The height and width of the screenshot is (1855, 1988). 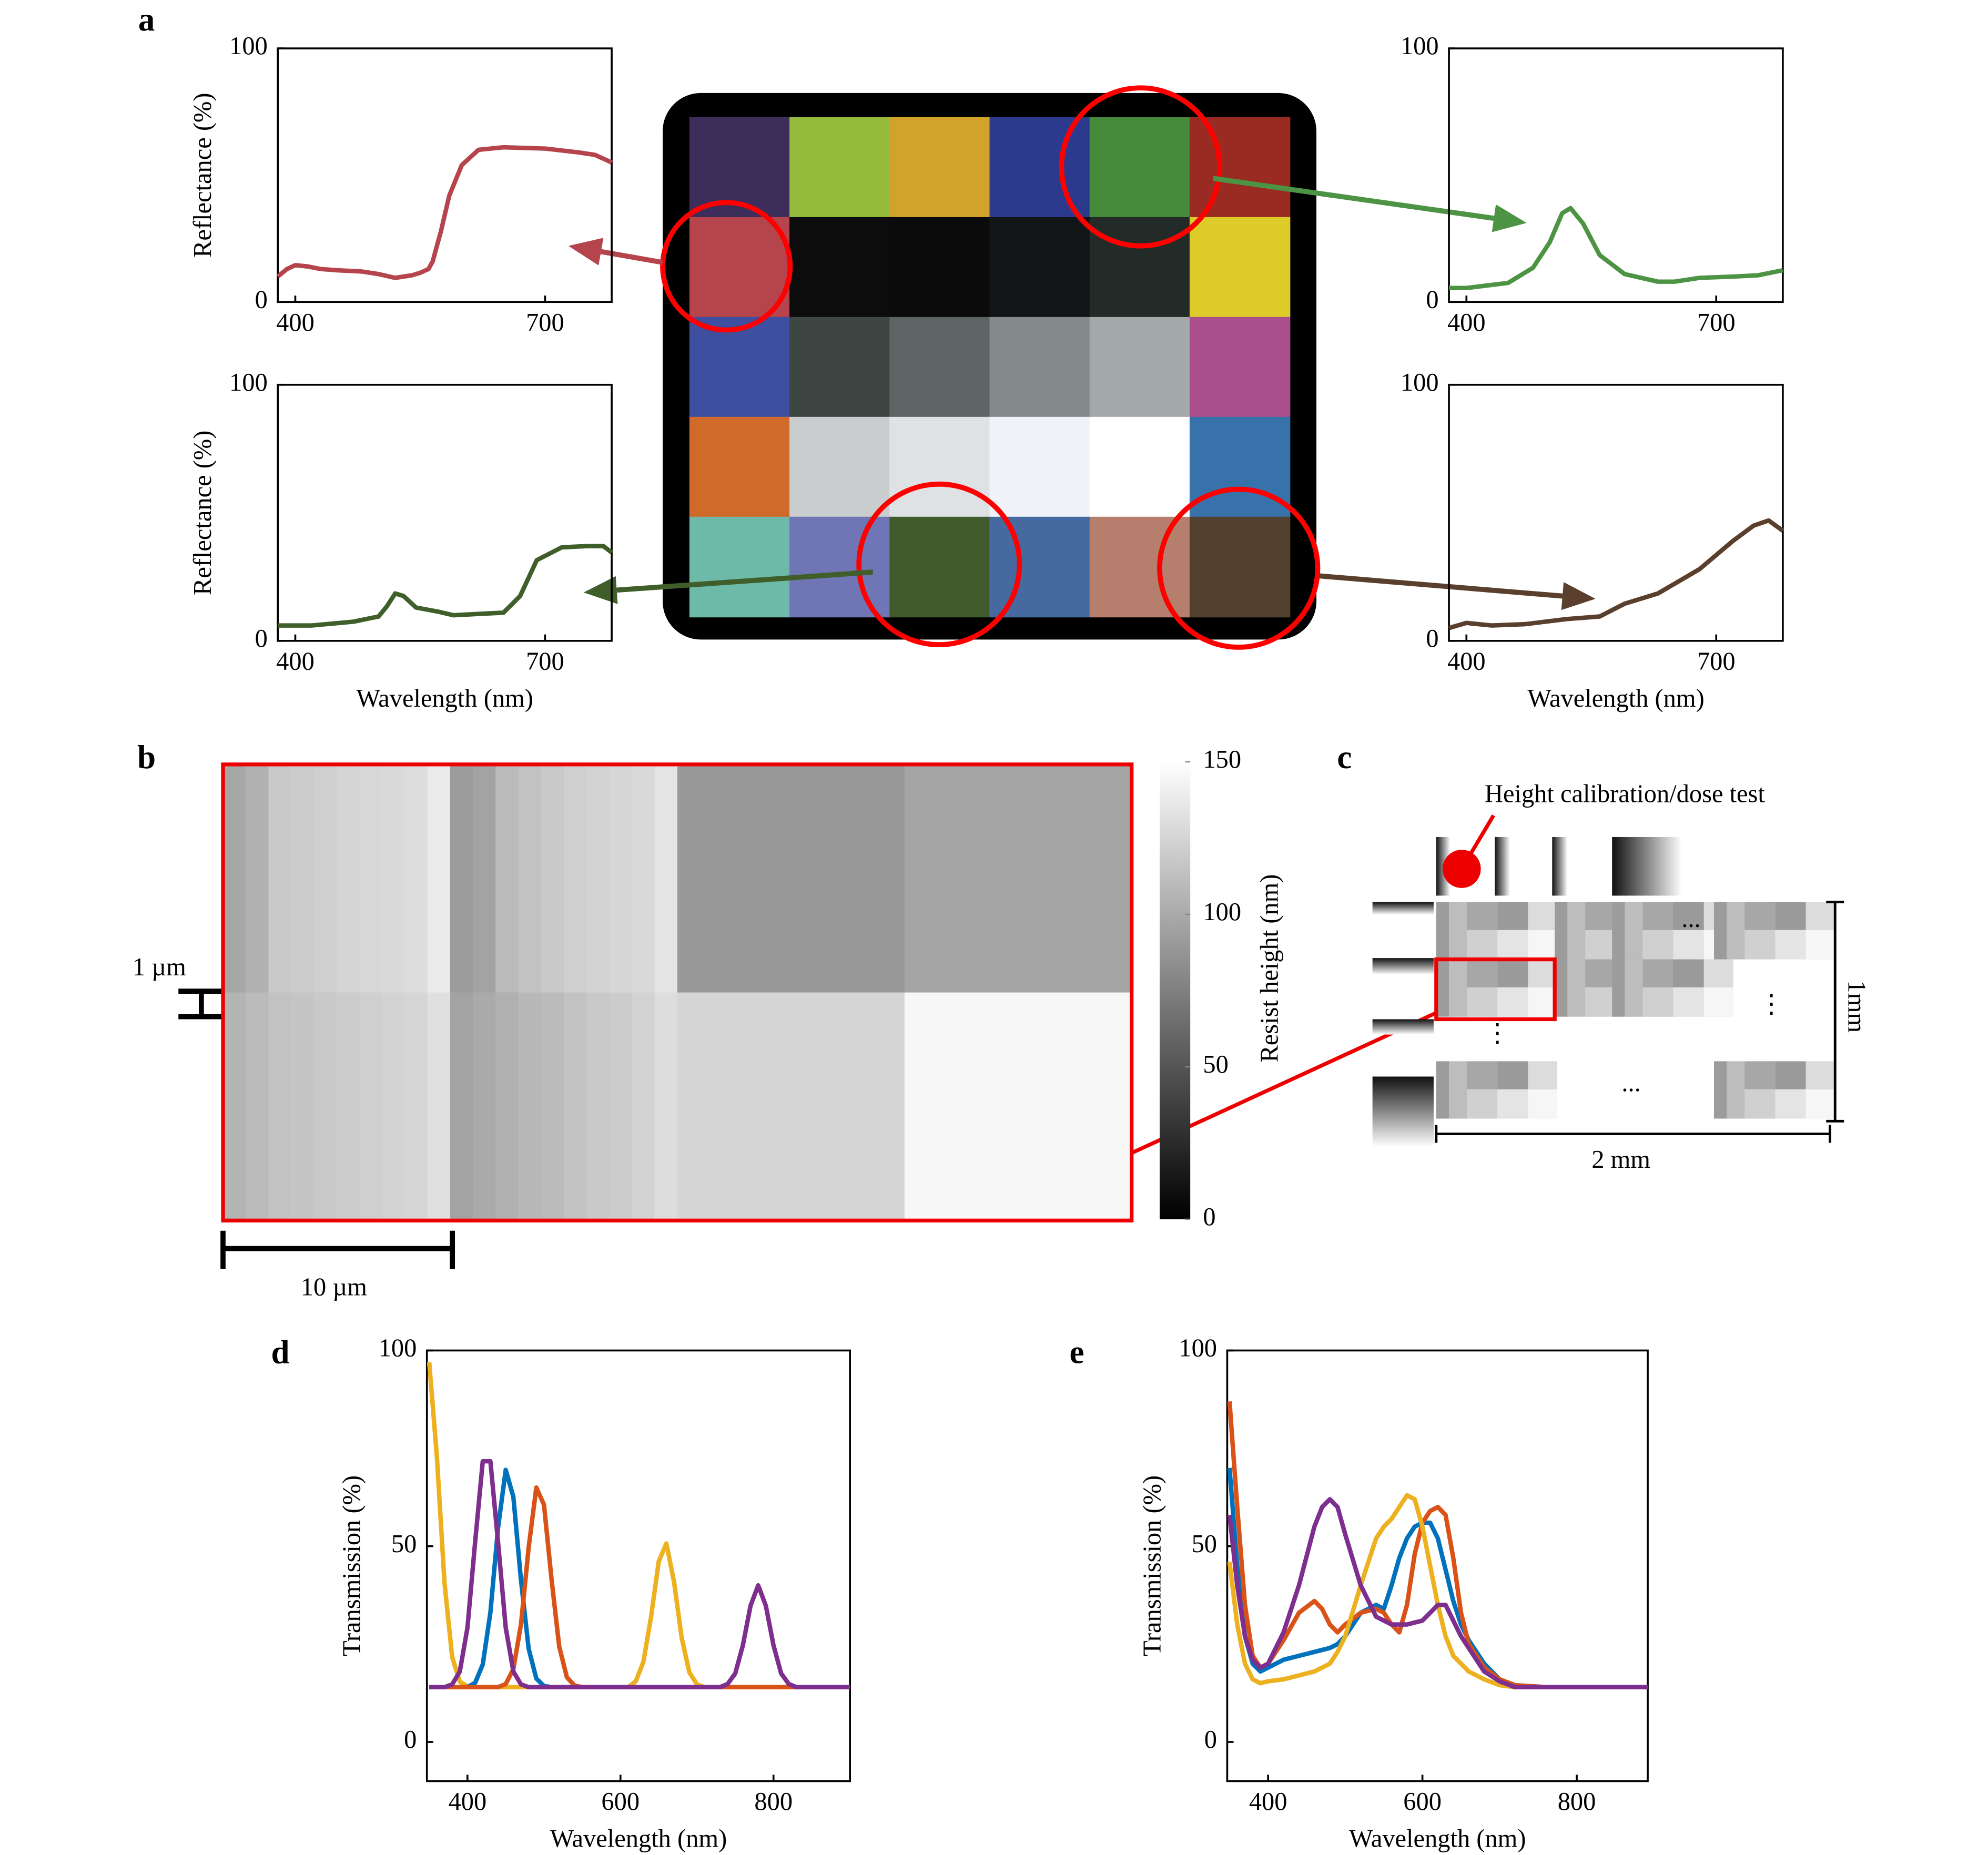 What do you see at coordinates (444, 698) in the screenshot?
I see `x-axis-label: Wavelength (nm)` at bounding box center [444, 698].